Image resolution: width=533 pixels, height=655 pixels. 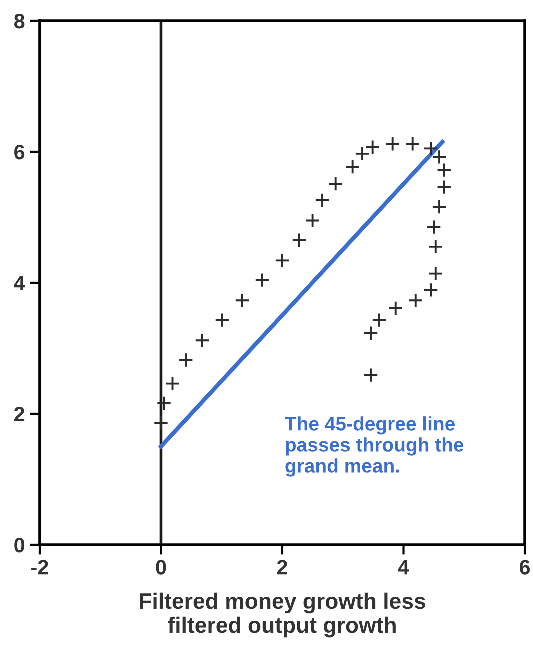 I want to click on annotation: The 45-degree line passes through the grand mean., so click(x=374, y=446).